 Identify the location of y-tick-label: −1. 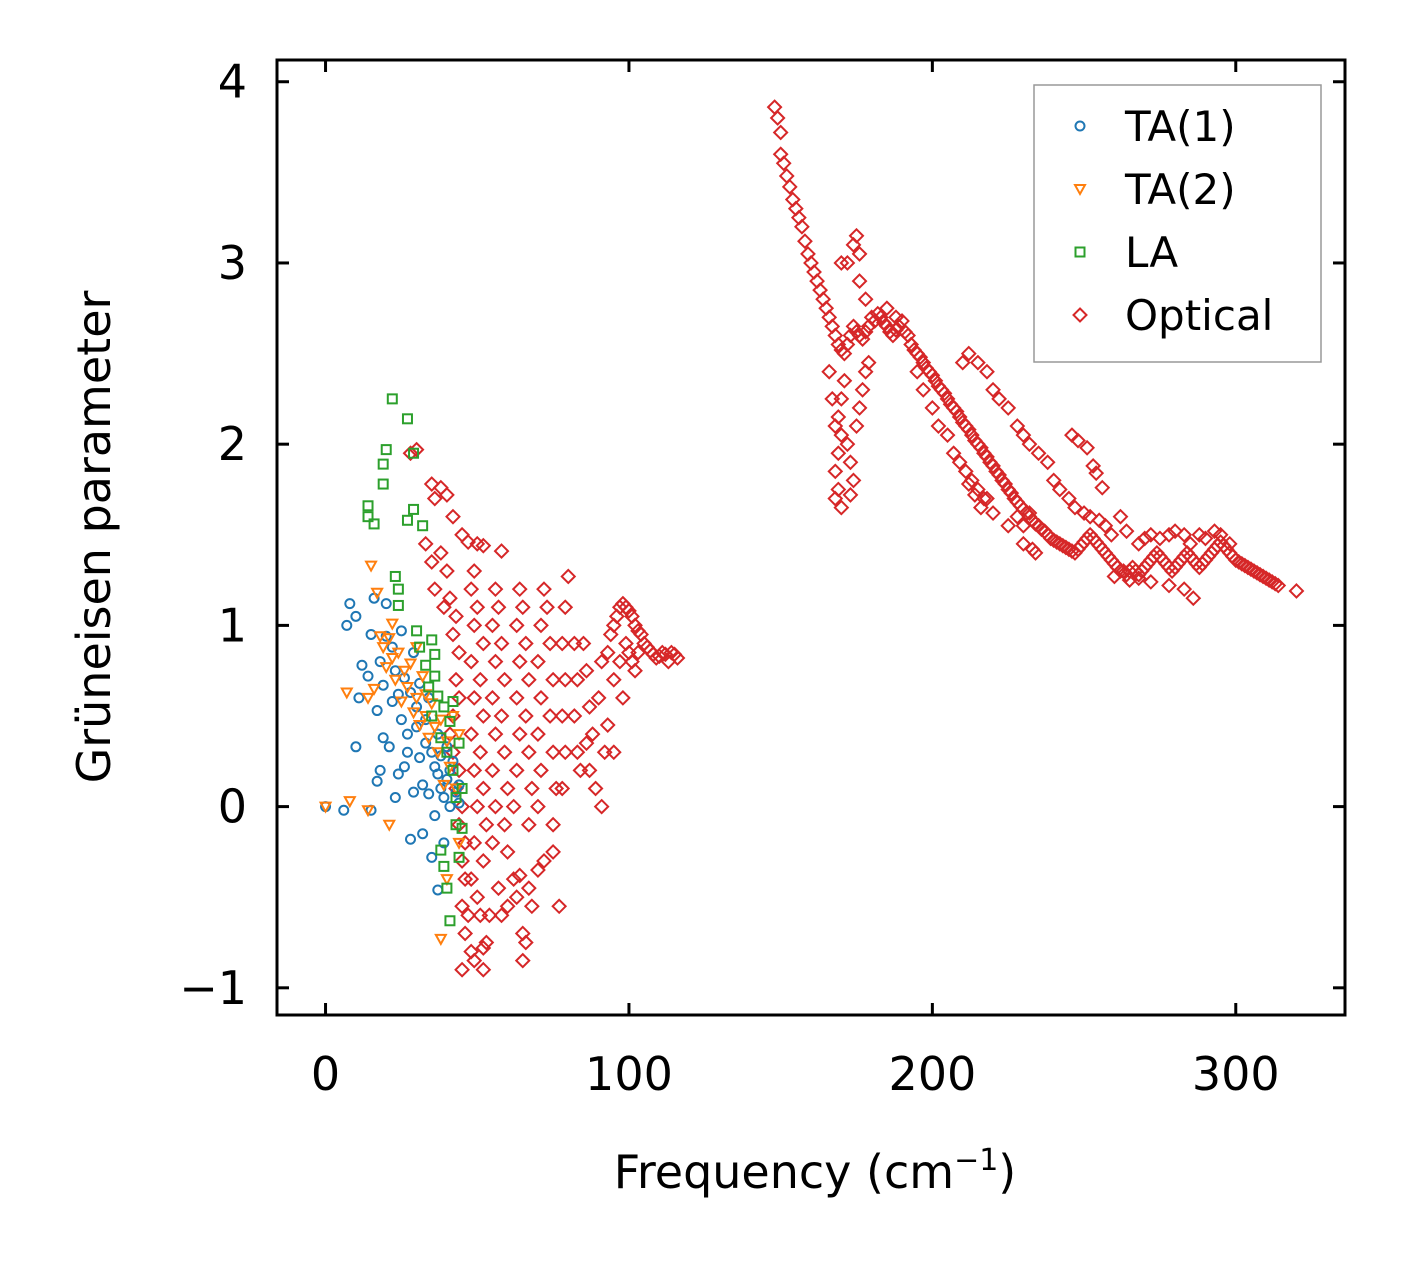
(213, 988).